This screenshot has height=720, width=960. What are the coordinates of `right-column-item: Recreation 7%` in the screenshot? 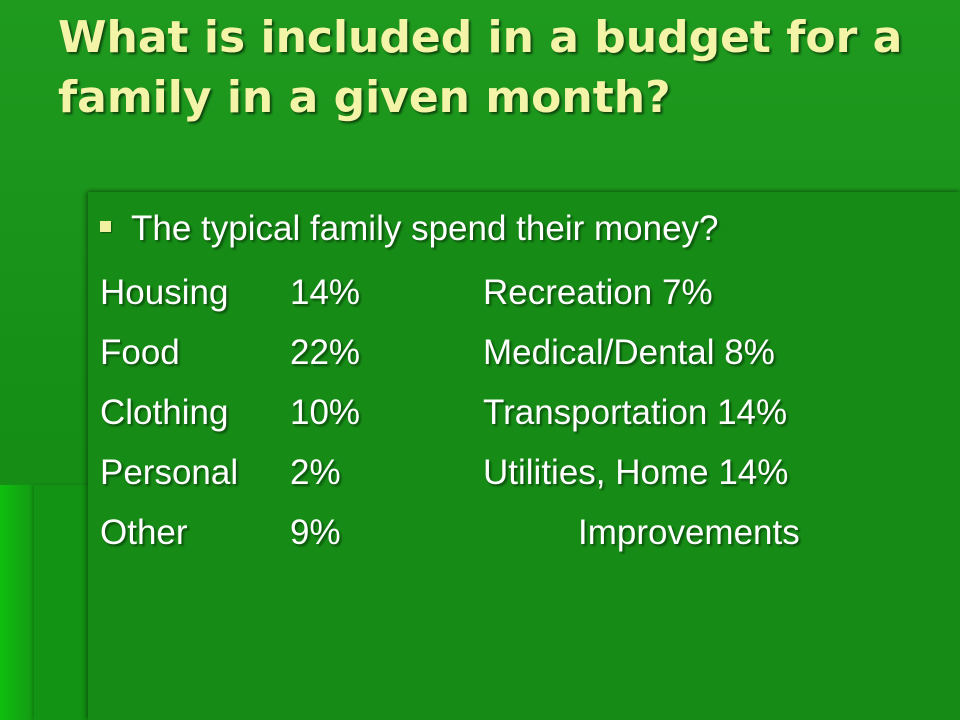 It's located at (598, 292).